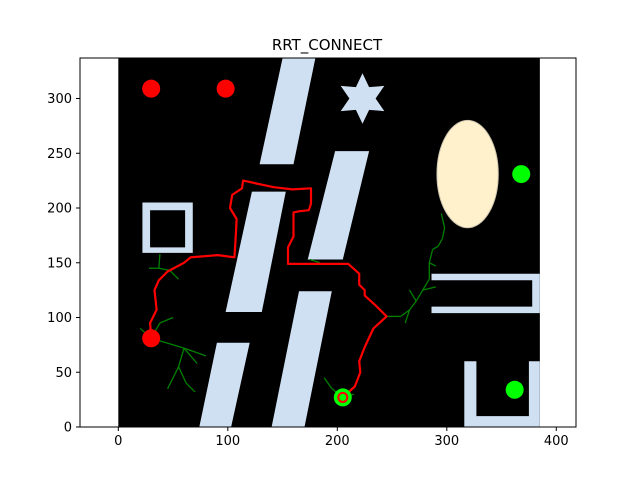 The height and width of the screenshot is (480, 640). What do you see at coordinates (68, 428) in the screenshot?
I see `y-tick-label: 0` at bounding box center [68, 428].